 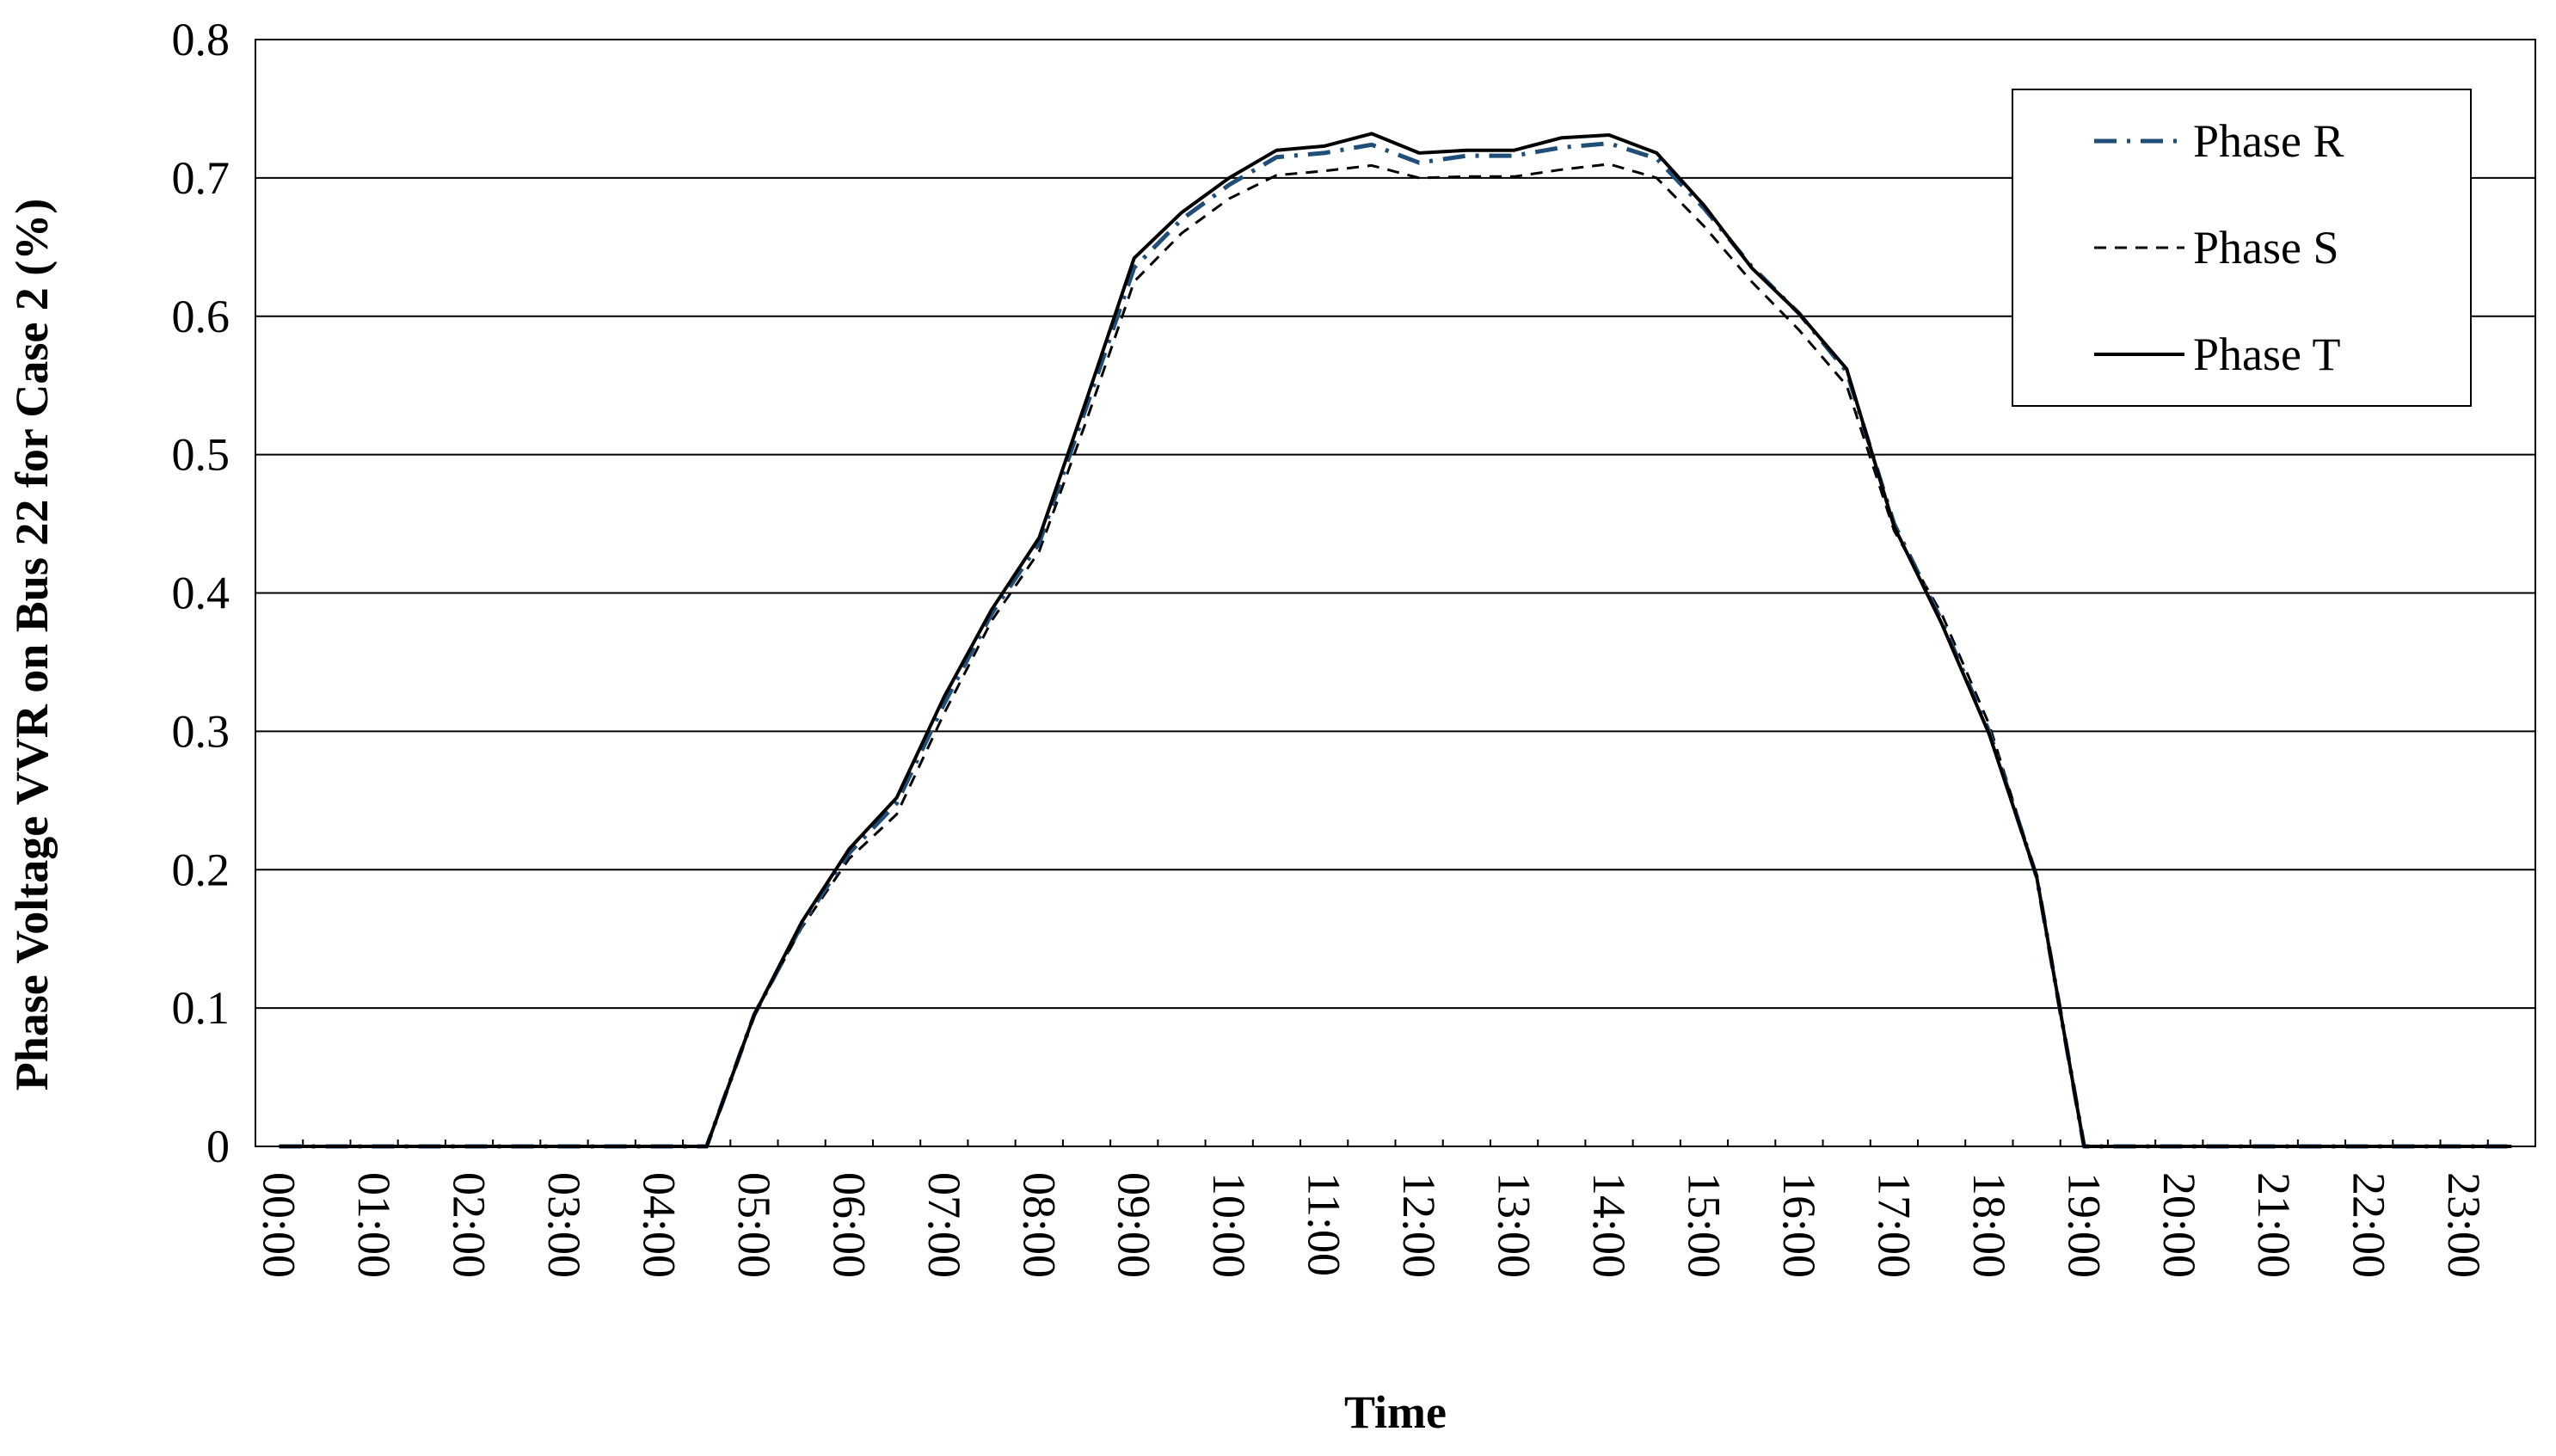 What do you see at coordinates (279, 1225) in the screenshot?
I see `x-tick-label: 00:00` at bounding box center [279, 1225].